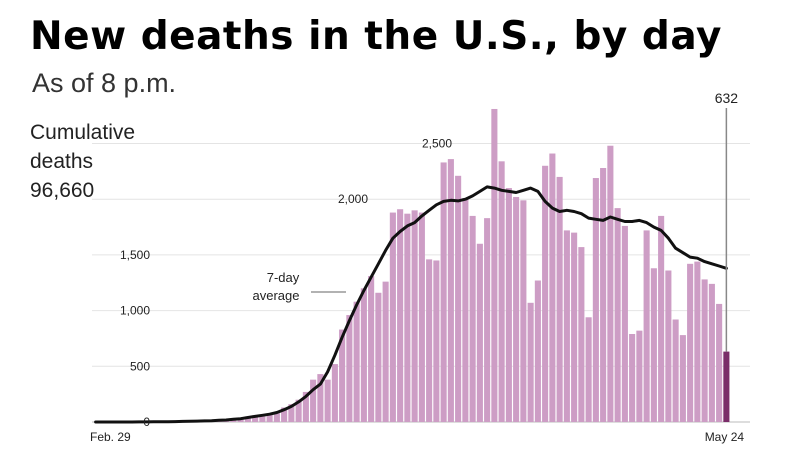  Describe the element at coordinates (276, 295) in the screenshot. I see `seven-day-label-line2: average` at that location.